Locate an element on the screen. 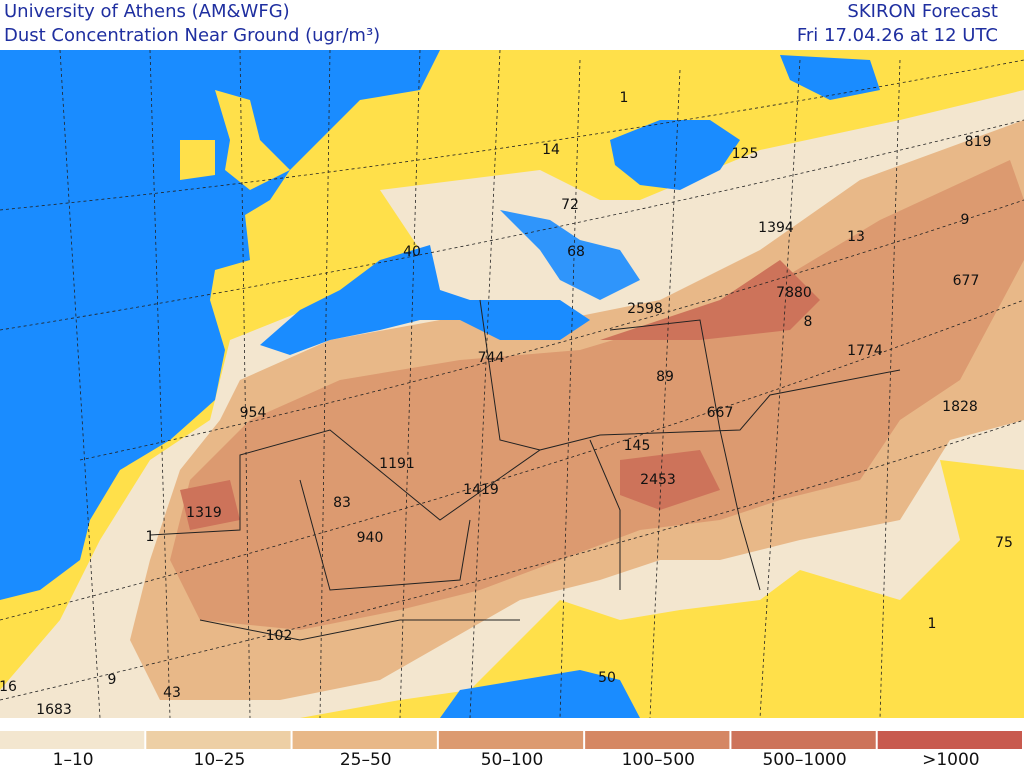  map-value-label: 145 is located at coordinates (637, 446).